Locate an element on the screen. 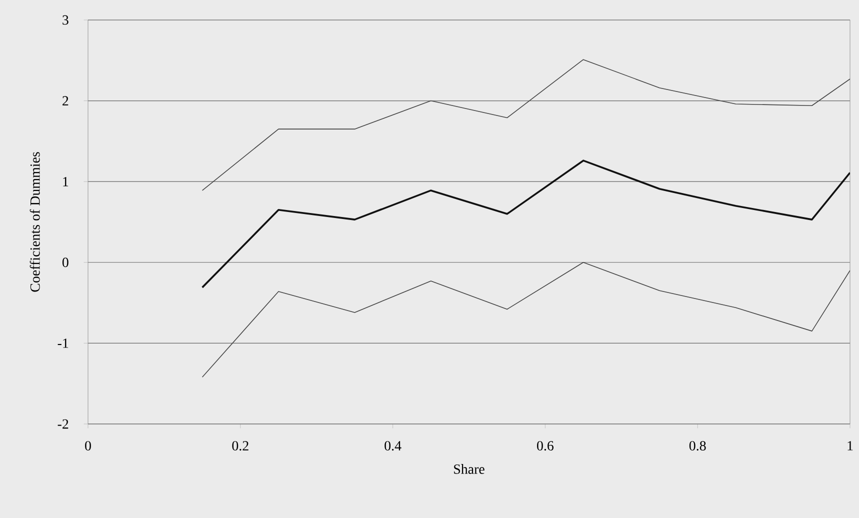 This screenshot has height=518, width=859. x-tick-label: 0.6 is located at coordinates (545, 446).